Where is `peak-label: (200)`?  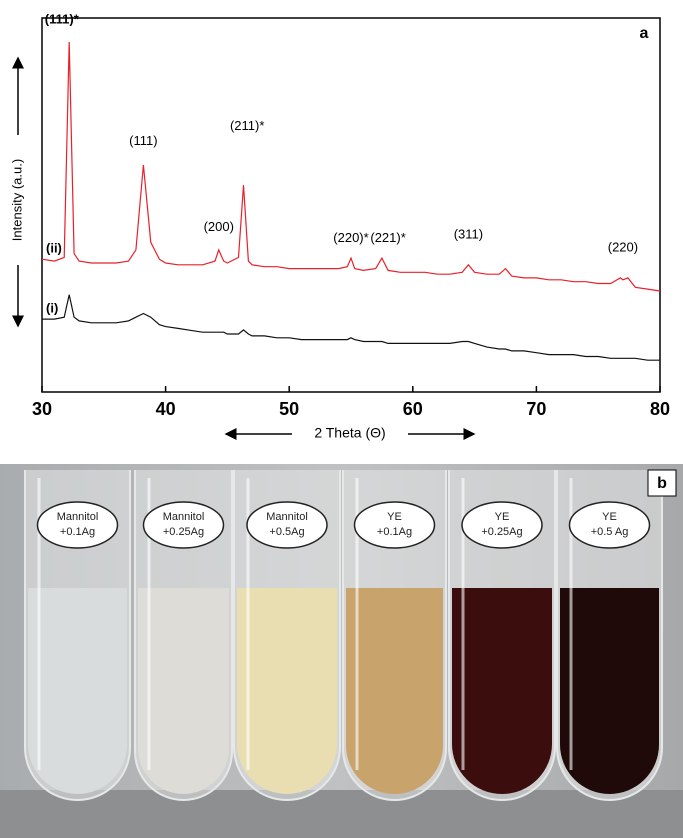
peak-label: (200) is located at coordinates (219, 226).